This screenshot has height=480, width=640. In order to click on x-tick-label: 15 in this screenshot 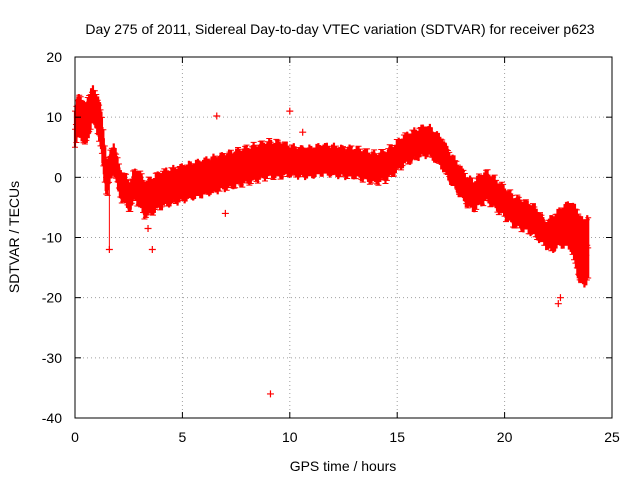, I will do `click(397, 437)`.